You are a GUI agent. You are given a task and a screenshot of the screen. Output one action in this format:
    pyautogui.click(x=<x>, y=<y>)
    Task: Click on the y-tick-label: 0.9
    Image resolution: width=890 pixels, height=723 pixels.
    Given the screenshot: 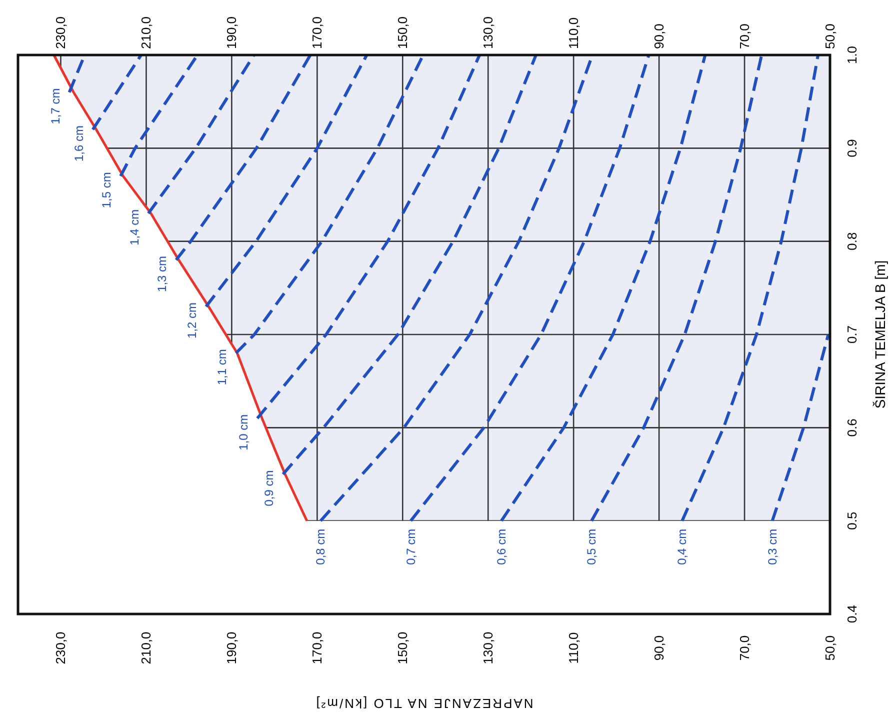 What is the action you would take?
    pyautogui.click(x=852, y=148)
    